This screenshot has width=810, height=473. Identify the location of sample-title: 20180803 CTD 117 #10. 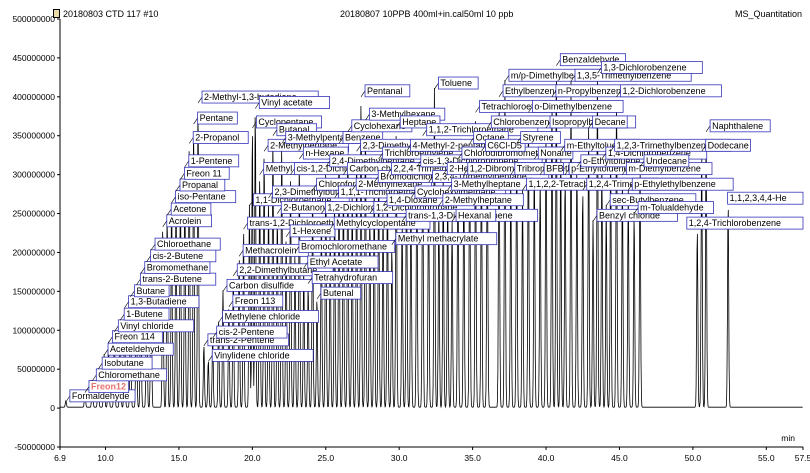
(111, 14).